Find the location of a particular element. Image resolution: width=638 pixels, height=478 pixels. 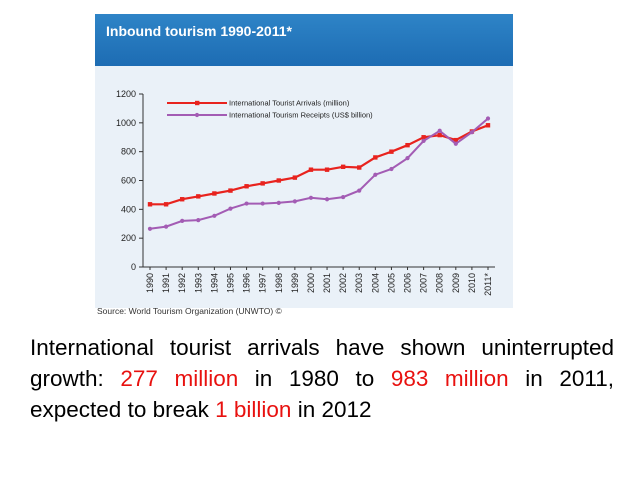

x-tick-label: 2001 is located at coordinates (327, 283).